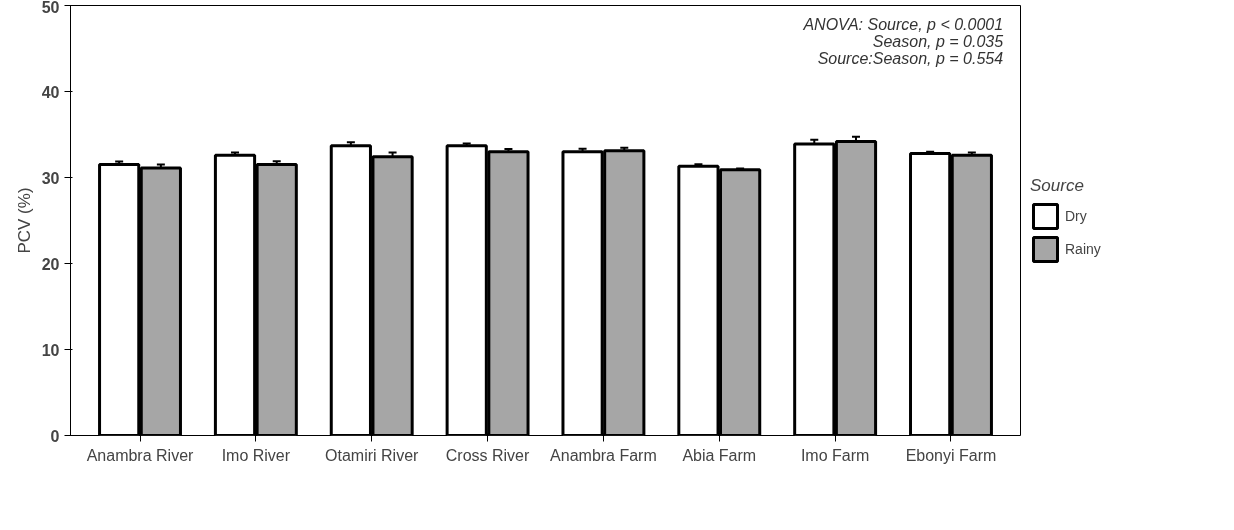 This screenshot has width=1234, height=530. What do you see at coordinates (951, 455) in the screenshot?
I see `x-tick-label: Ebonyi Farm` at bounding box center [951, 455].